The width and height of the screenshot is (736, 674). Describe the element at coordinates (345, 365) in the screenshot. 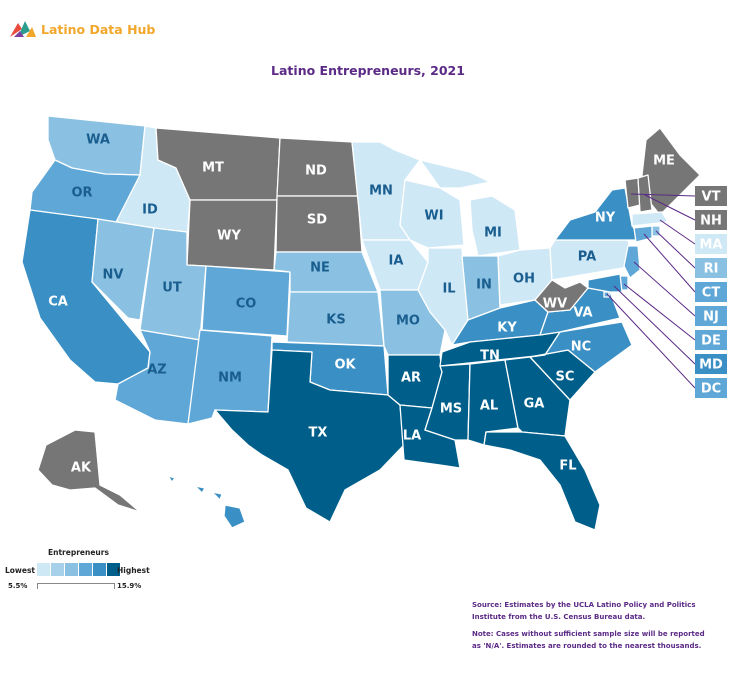

I see `label-OK: OK` at that location.